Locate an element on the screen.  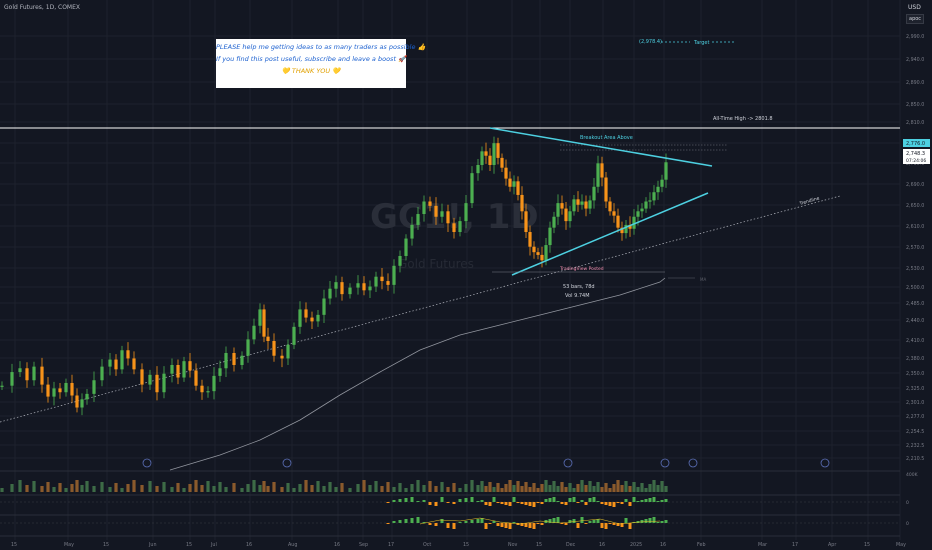
triangle-upper-line is located at coordinates (601, 147).